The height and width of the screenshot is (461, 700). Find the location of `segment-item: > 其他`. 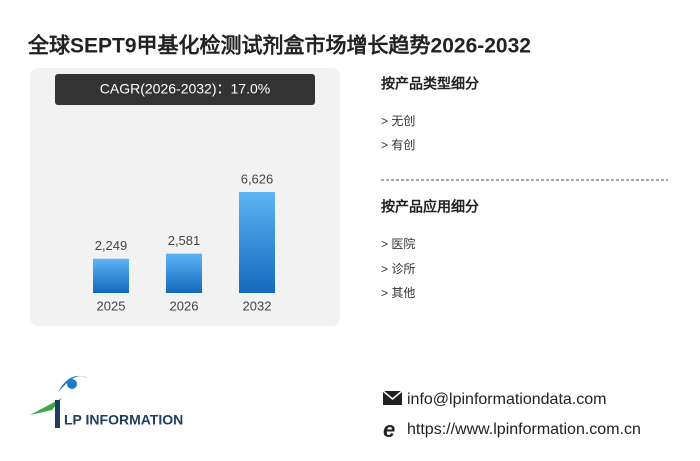

segment-item: > 其他 is located at coordinates (398, 293).